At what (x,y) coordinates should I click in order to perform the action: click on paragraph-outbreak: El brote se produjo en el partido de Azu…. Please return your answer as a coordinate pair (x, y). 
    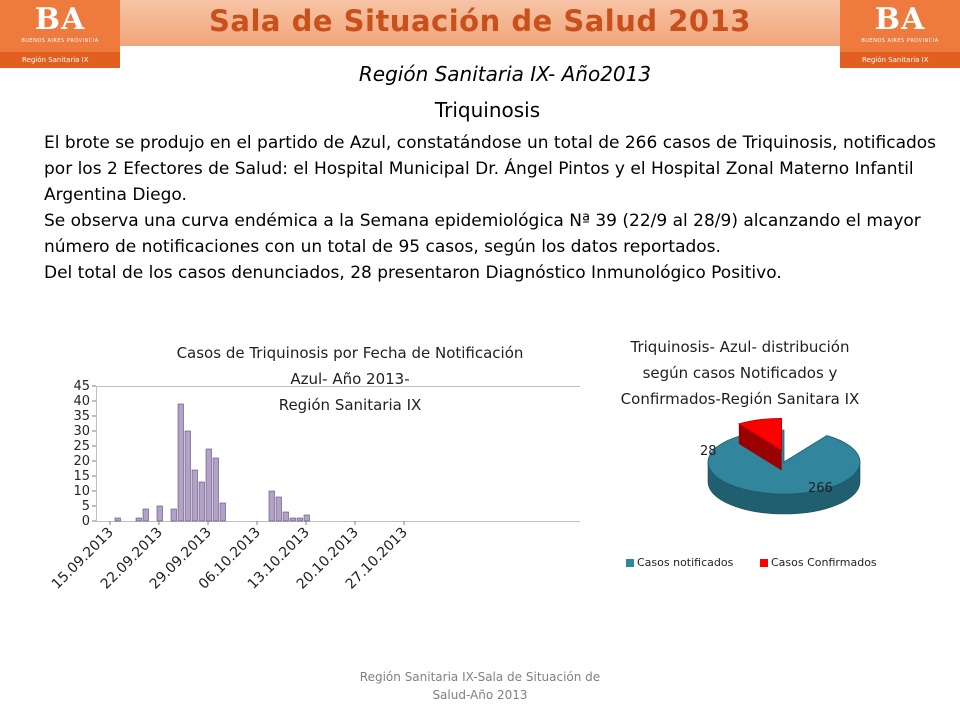
    Looking at the image, I should click on (490, 169).